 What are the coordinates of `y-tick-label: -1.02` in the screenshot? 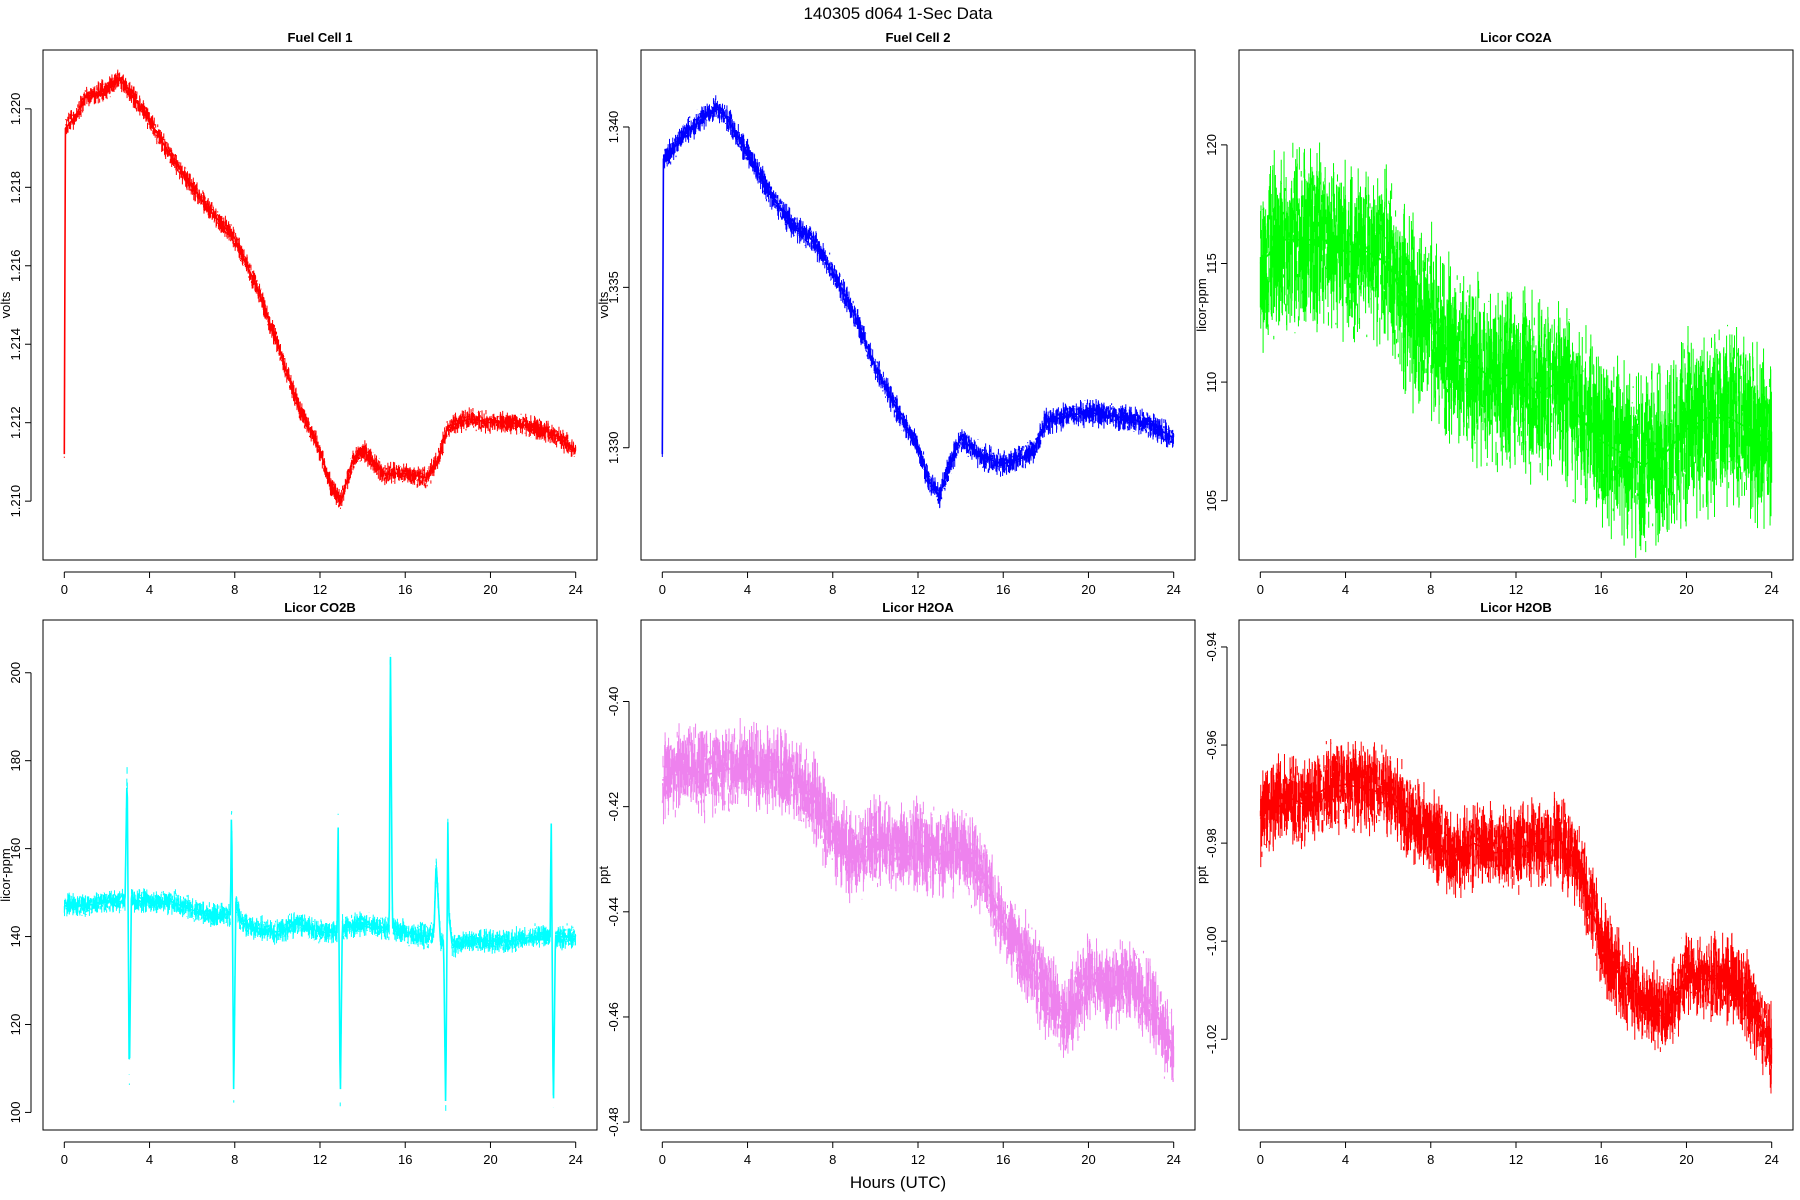 It's located at (1211, 1039).